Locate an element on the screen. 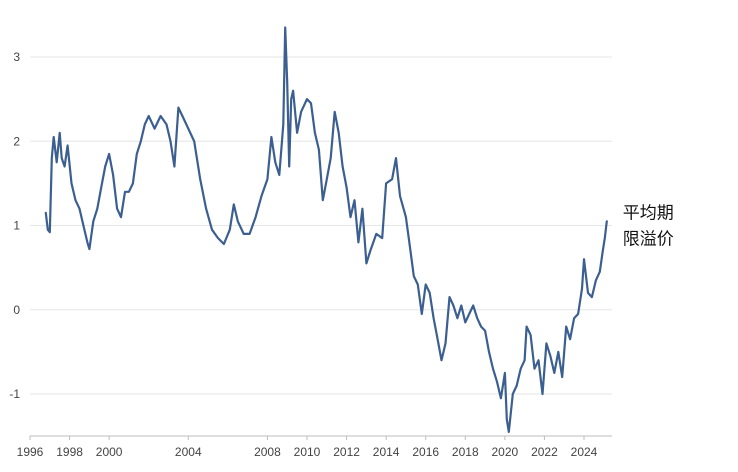 This screenshot has height=472, width=738. y-tick-label: 2 is located at coordinates (16, 141).